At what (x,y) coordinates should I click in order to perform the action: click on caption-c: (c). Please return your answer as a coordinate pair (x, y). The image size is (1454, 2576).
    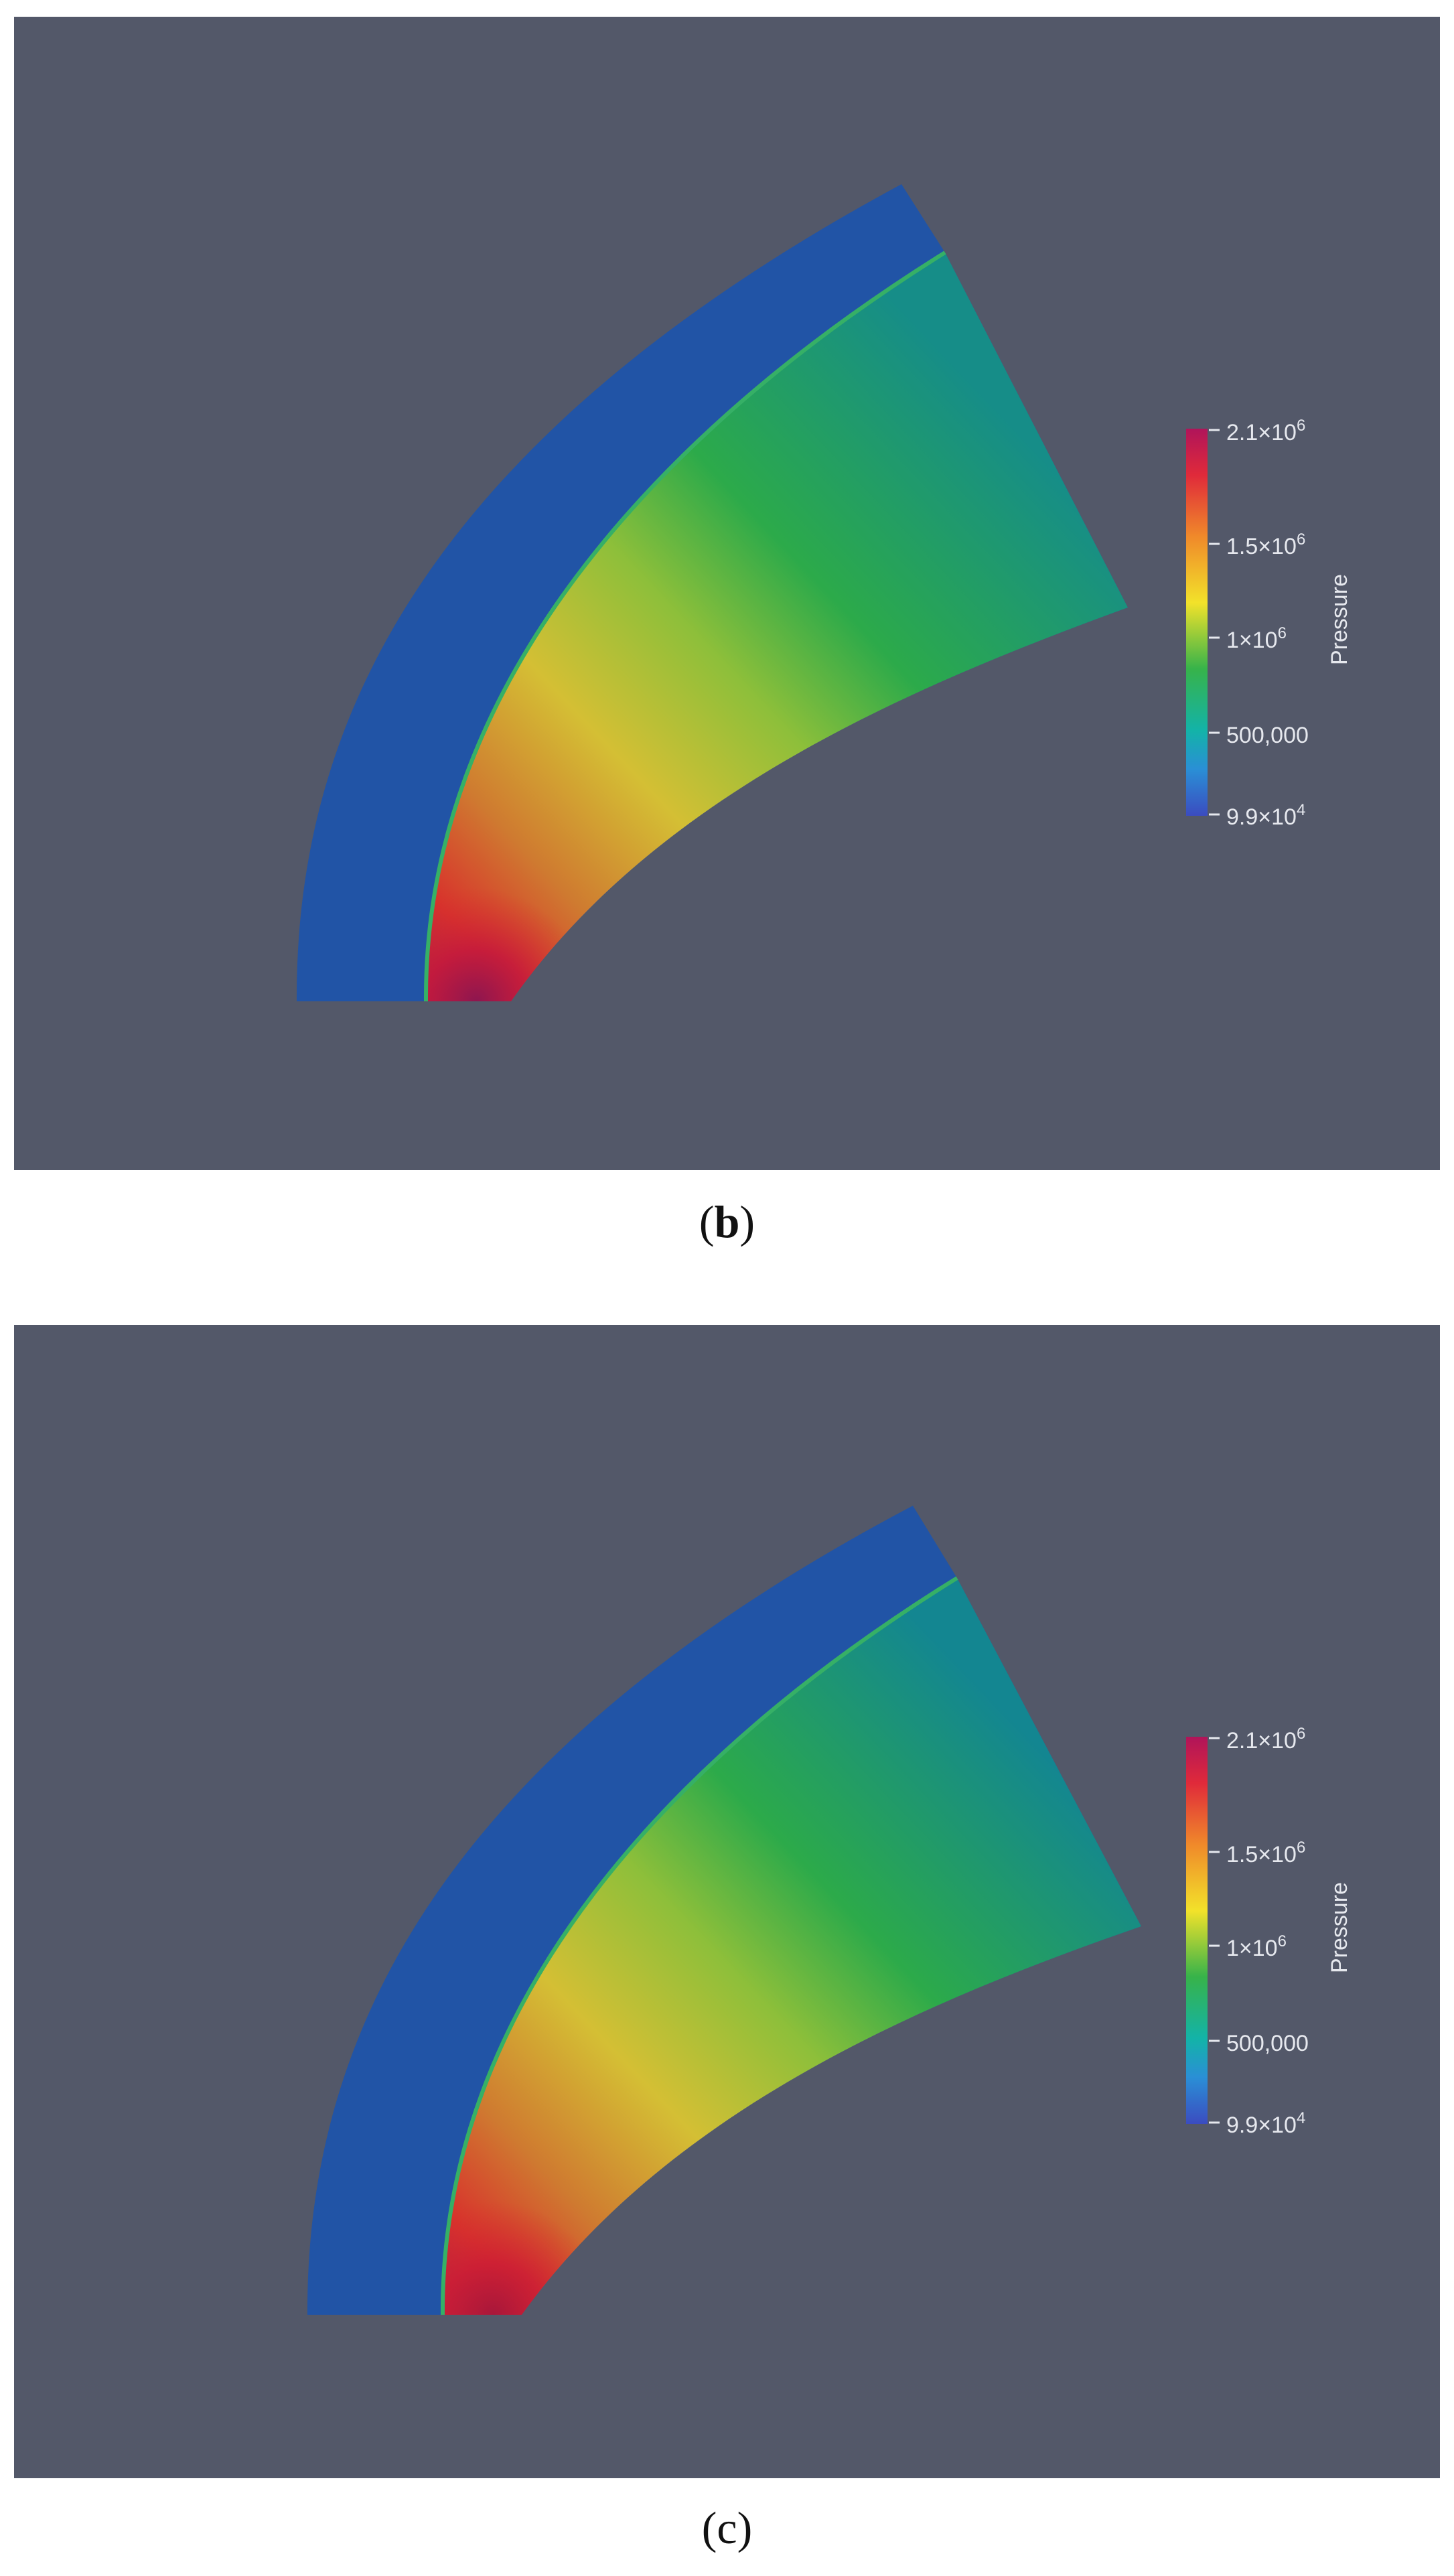
    Looking at the image, I should click on (727, 2527).